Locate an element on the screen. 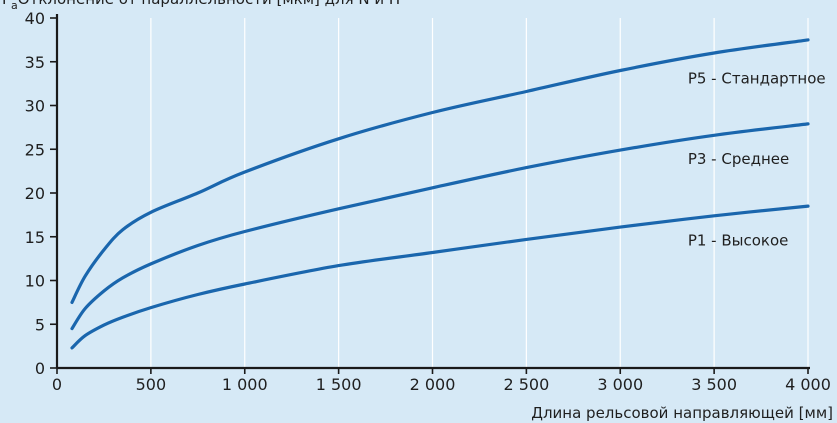 The height and width of the screenshot is (423, 837). y-tick-label: 15 is located at coordinates (35, 237).